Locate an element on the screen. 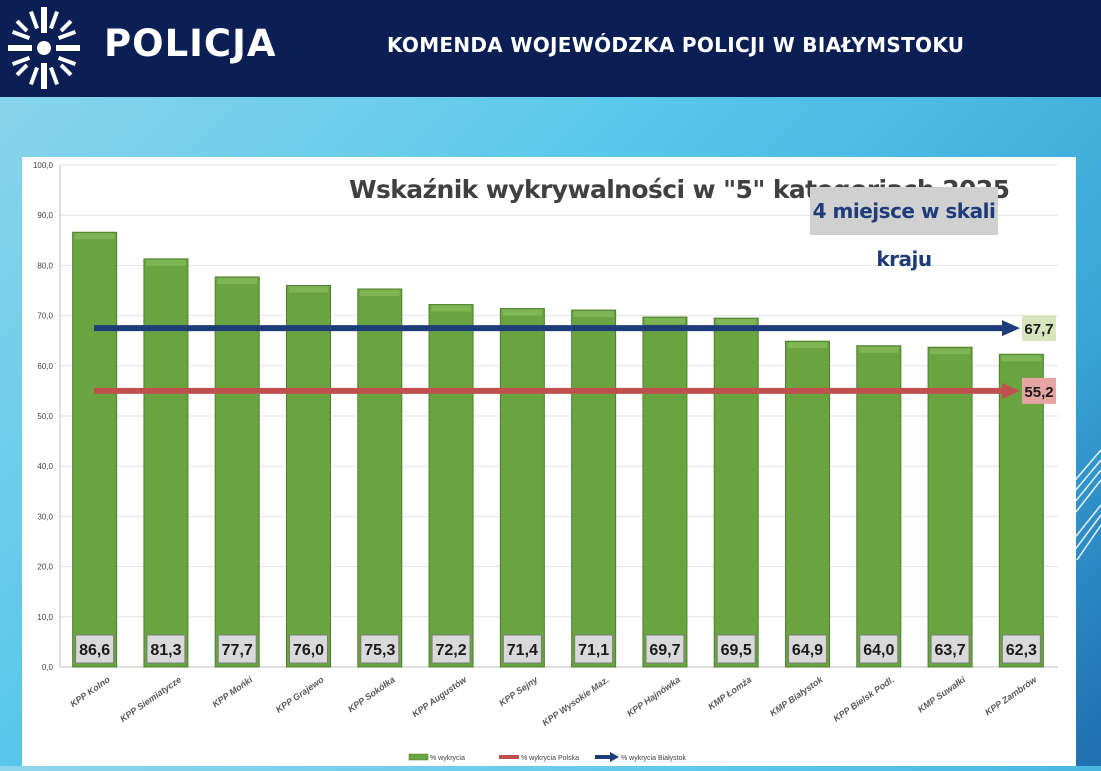 This screenshot has height=771, width=1101. x-tick-label: KMP Suwałki is located at coordinates (942, 694).